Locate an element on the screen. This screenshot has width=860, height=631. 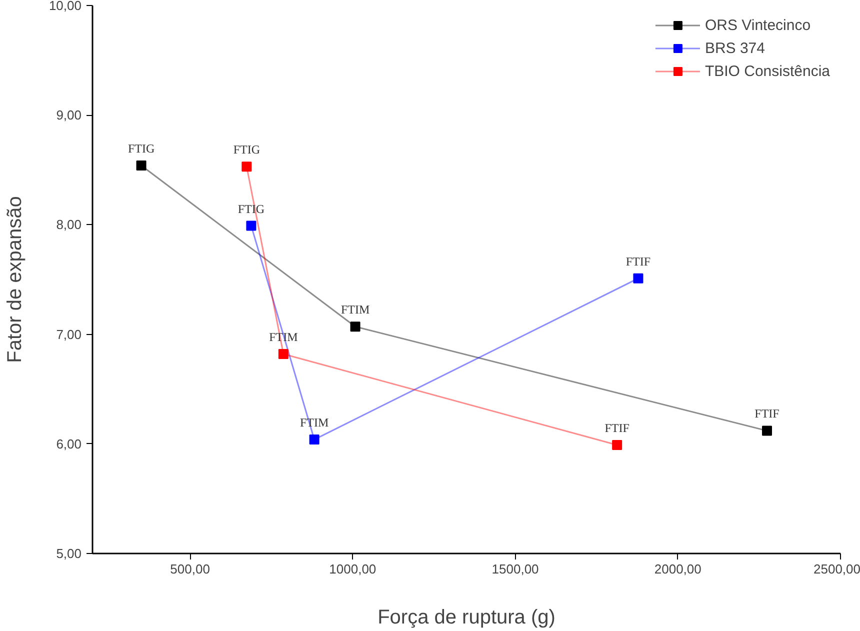
y-tick-label: 10,00 is located at coordinates (65, 6).